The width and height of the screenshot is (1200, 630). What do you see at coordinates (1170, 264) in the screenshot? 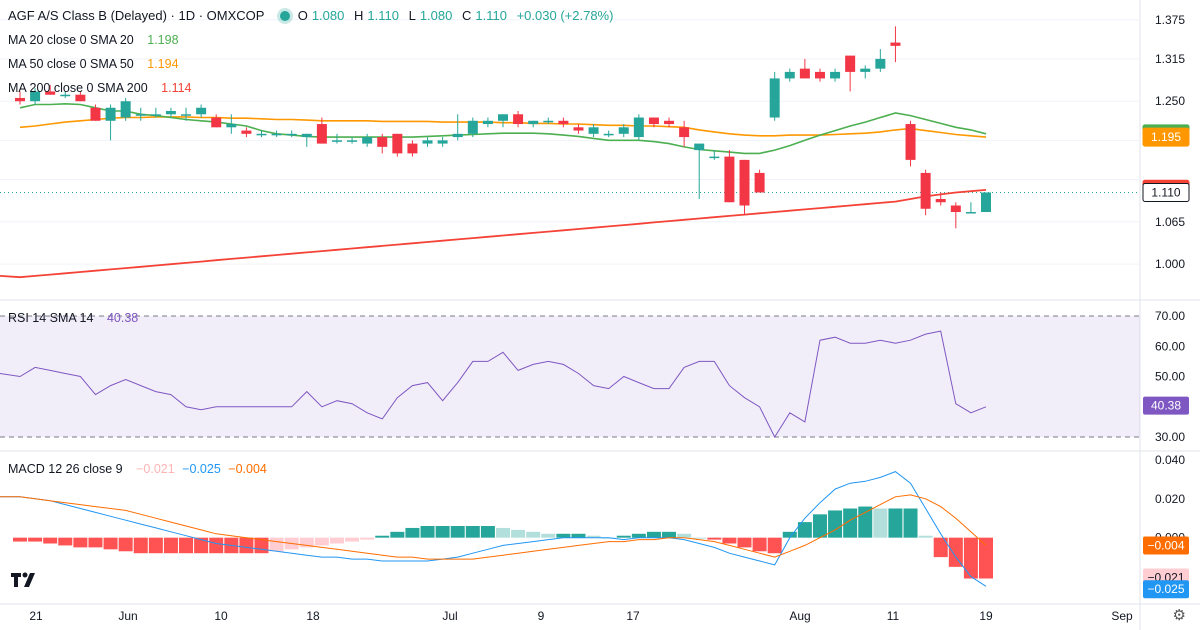
I see `price-tick-label: 1.000` at bounding box center [1170, 264].